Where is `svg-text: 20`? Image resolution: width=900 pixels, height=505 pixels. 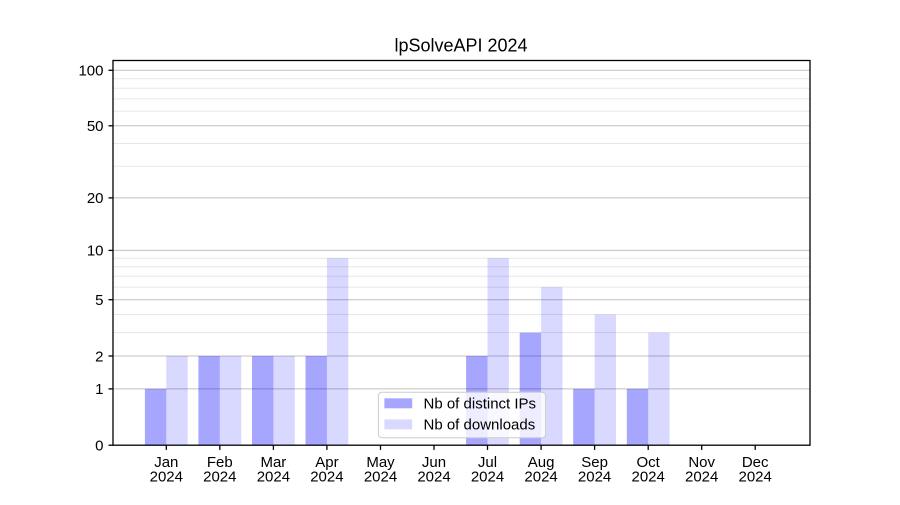
svg-text: 20 is located at coordinates (95, 198).